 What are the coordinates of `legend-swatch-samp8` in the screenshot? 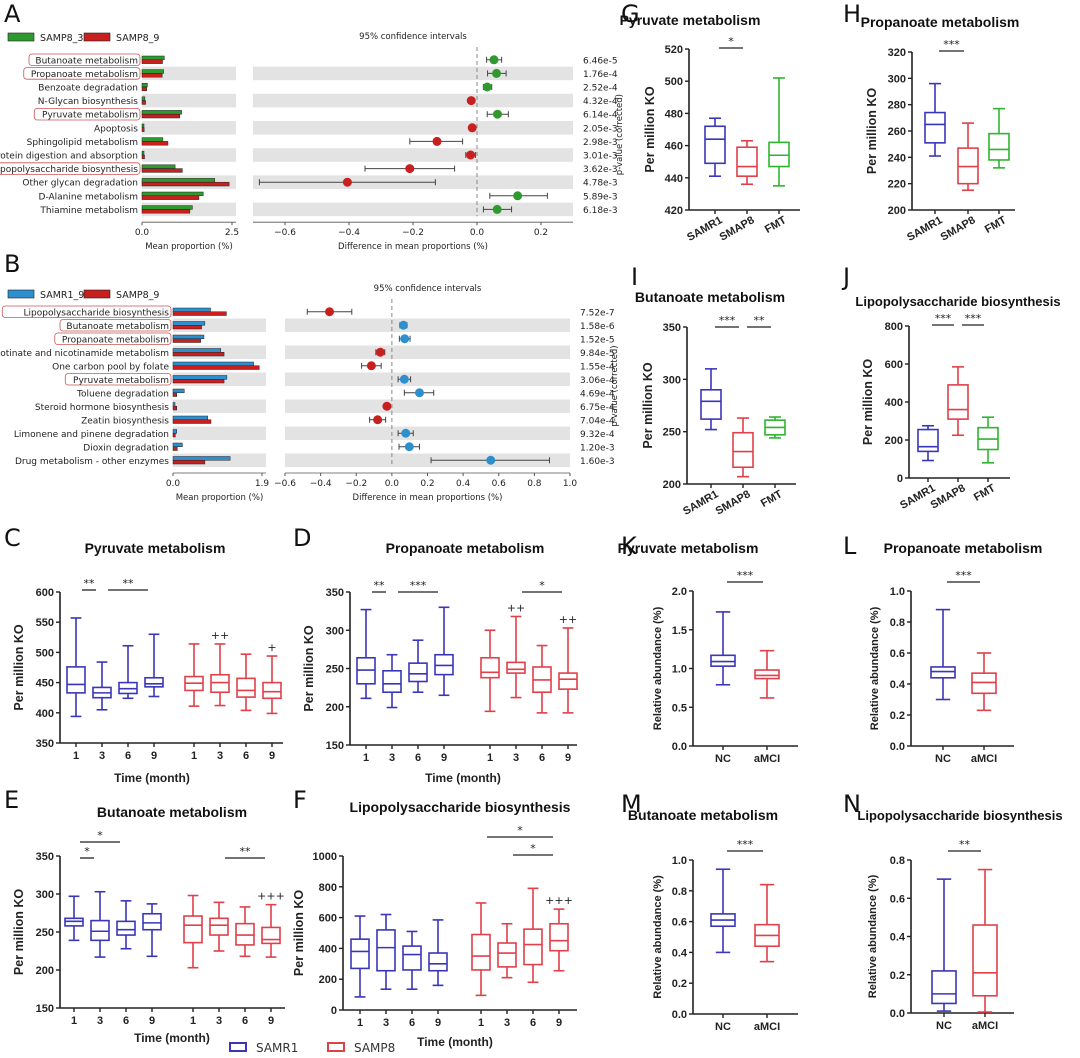 It's located at (336, 1047).